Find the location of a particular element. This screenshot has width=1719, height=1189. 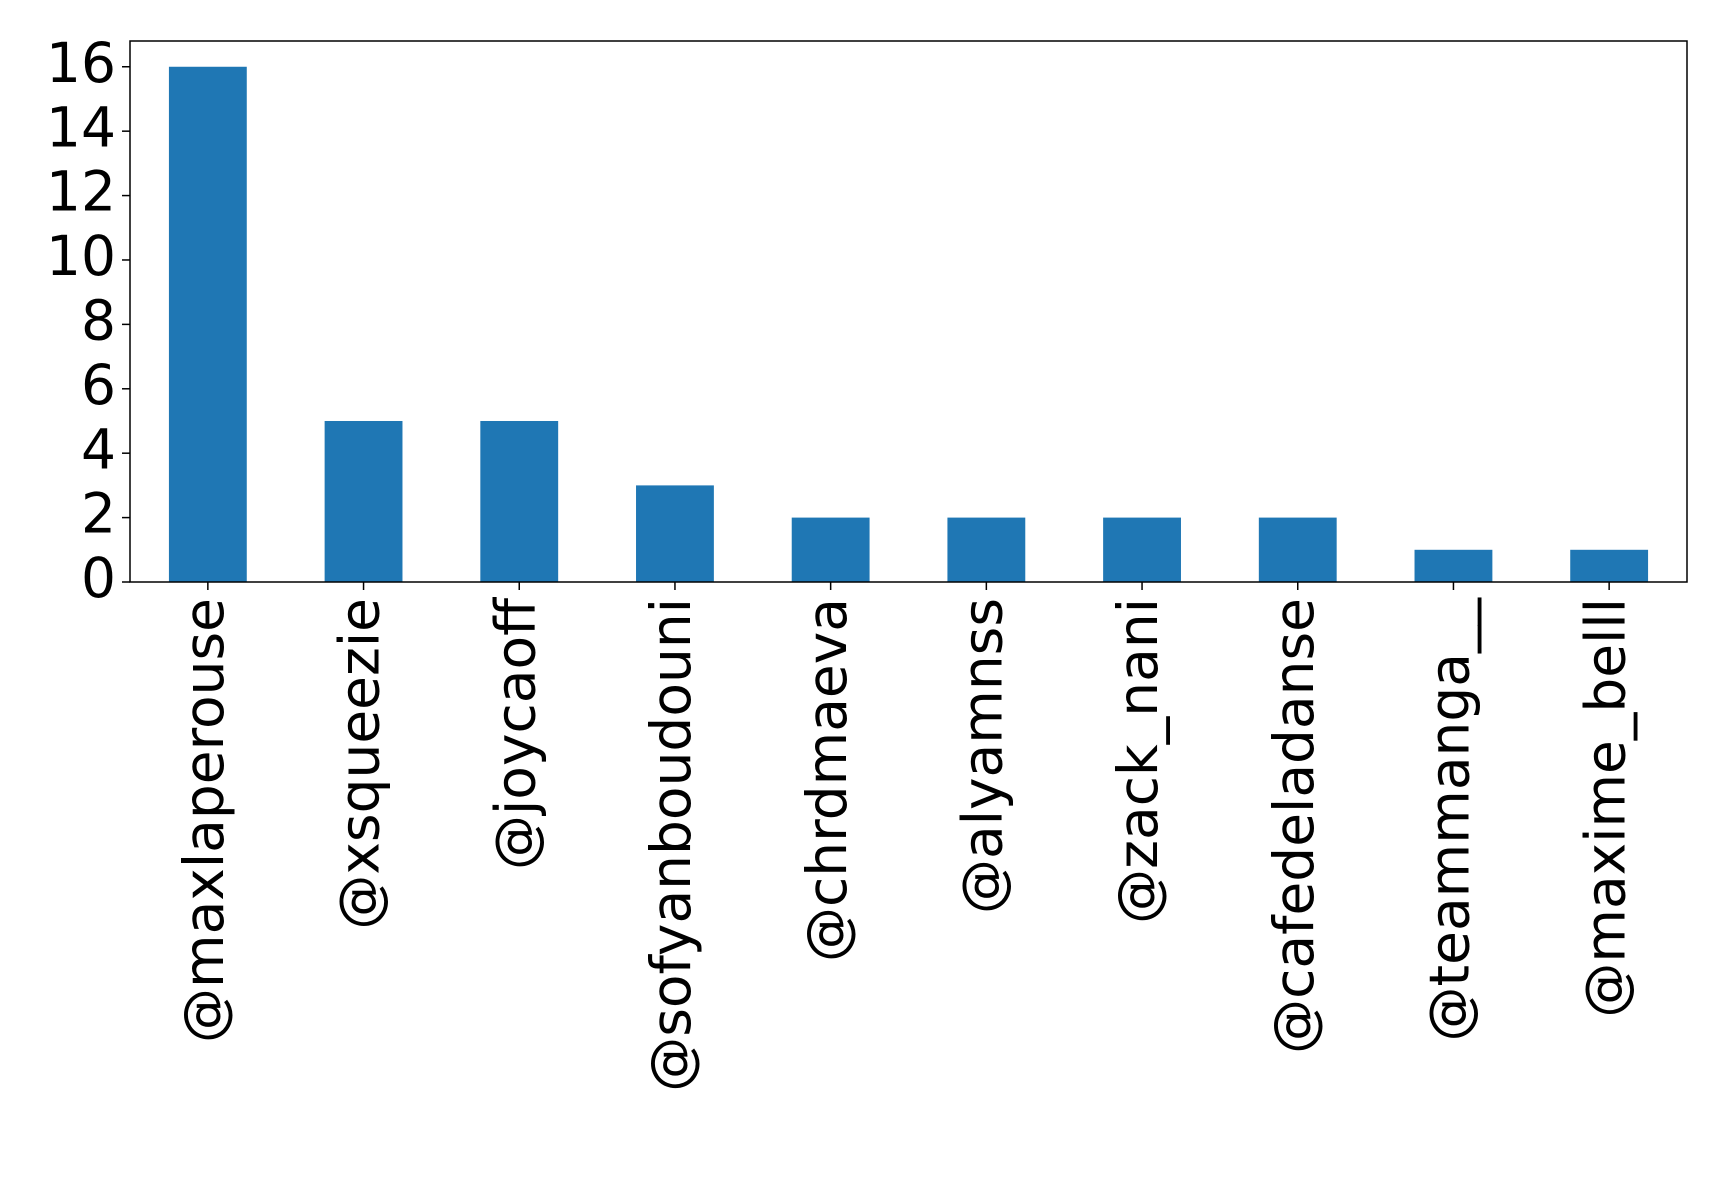

y-tick-label: 6 is located at coordinates (98, 385).